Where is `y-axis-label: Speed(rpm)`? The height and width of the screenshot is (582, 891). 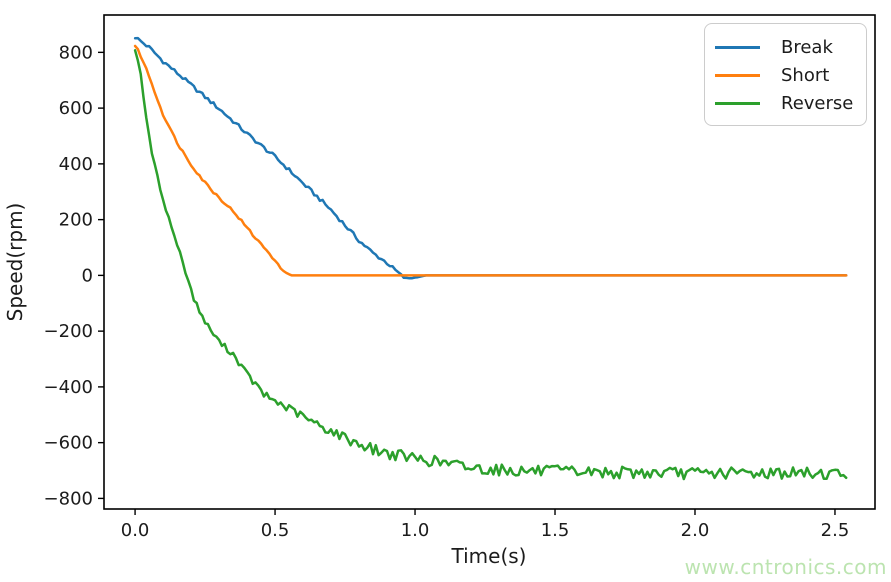 y-axis-label: Speed(rpm) is located at coordinates (15, 262).